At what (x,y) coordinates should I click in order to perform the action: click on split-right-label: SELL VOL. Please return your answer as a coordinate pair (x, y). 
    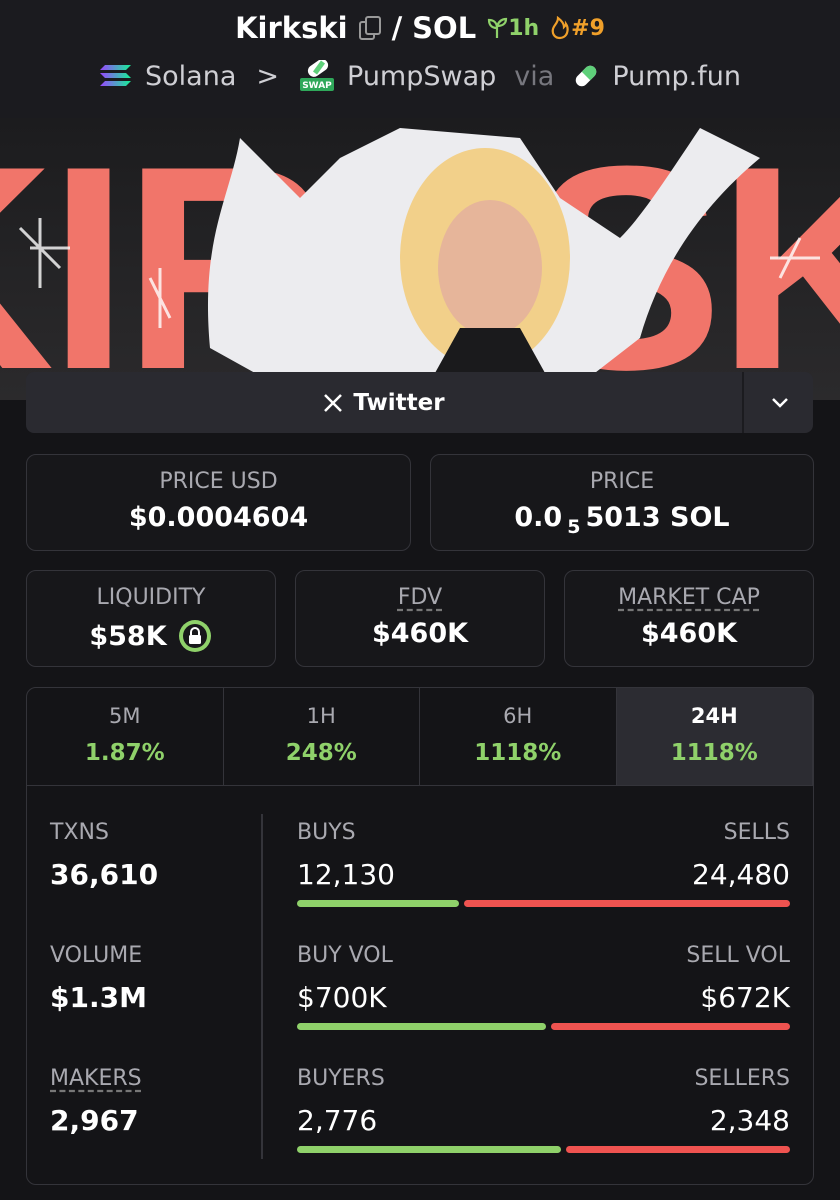
    Looking at the image, I should click on (738, 955).